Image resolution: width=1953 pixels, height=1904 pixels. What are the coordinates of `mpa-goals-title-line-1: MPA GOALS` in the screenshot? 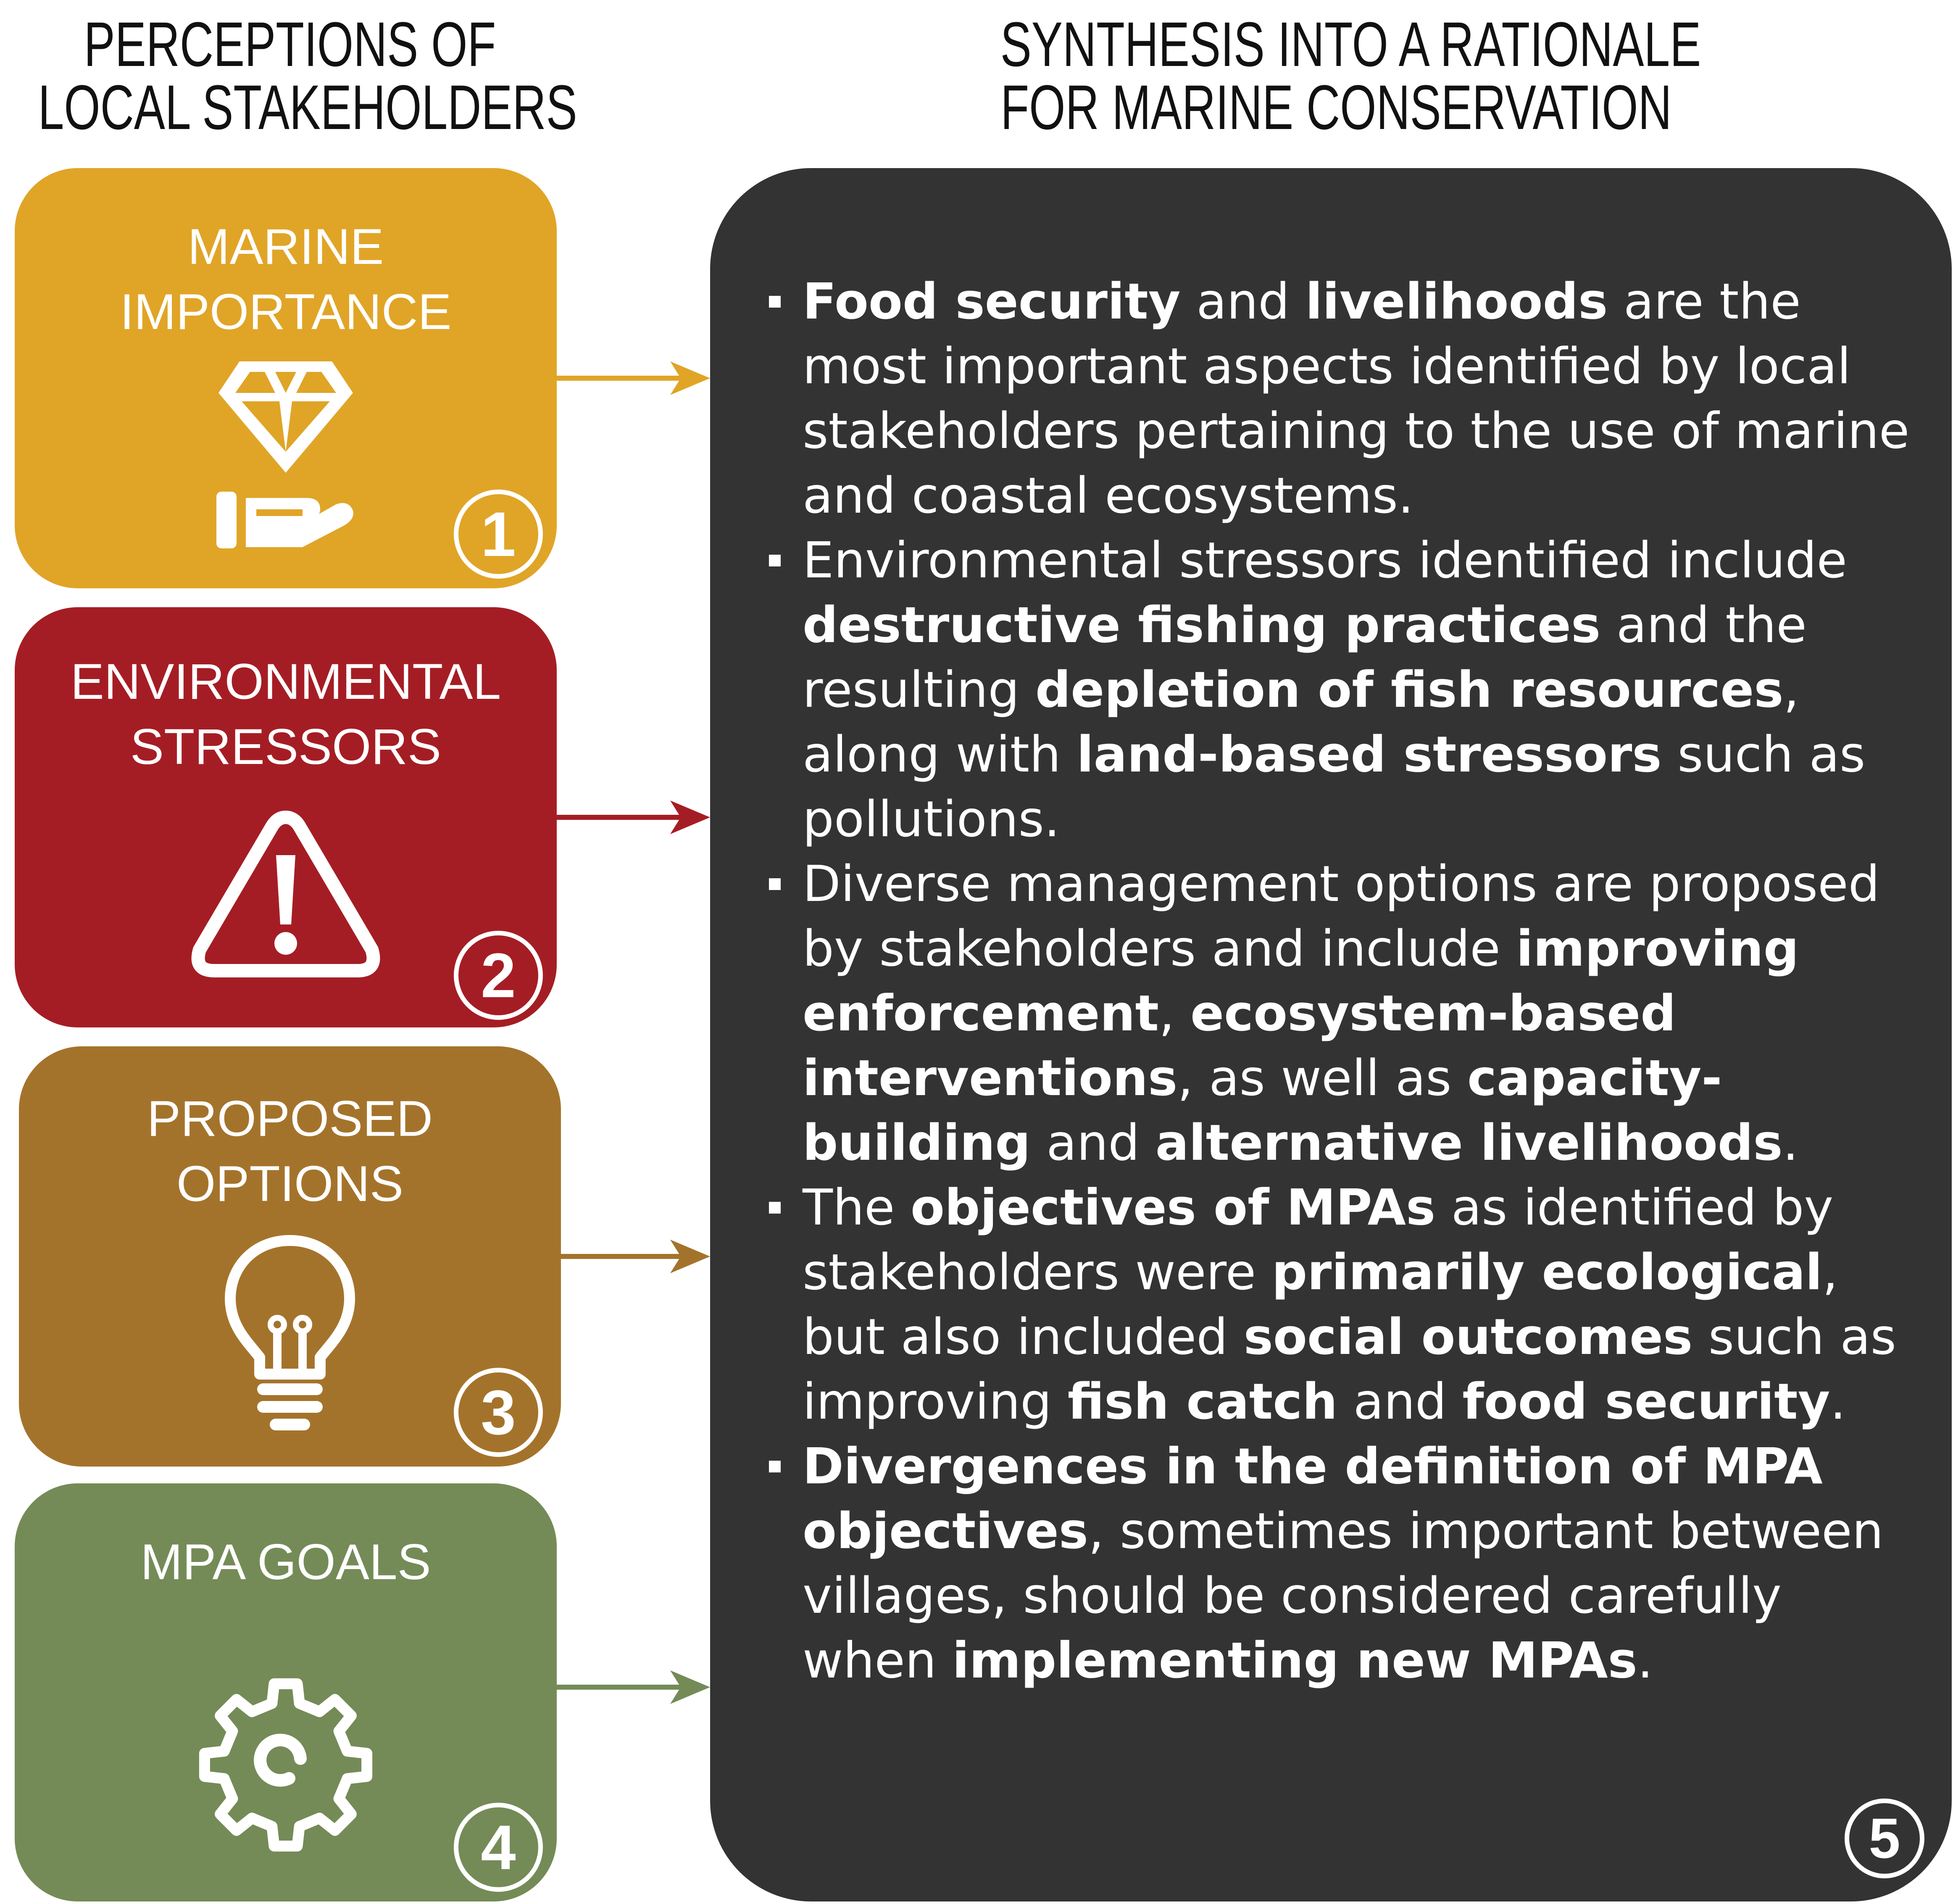 It's located at (285, 1562).